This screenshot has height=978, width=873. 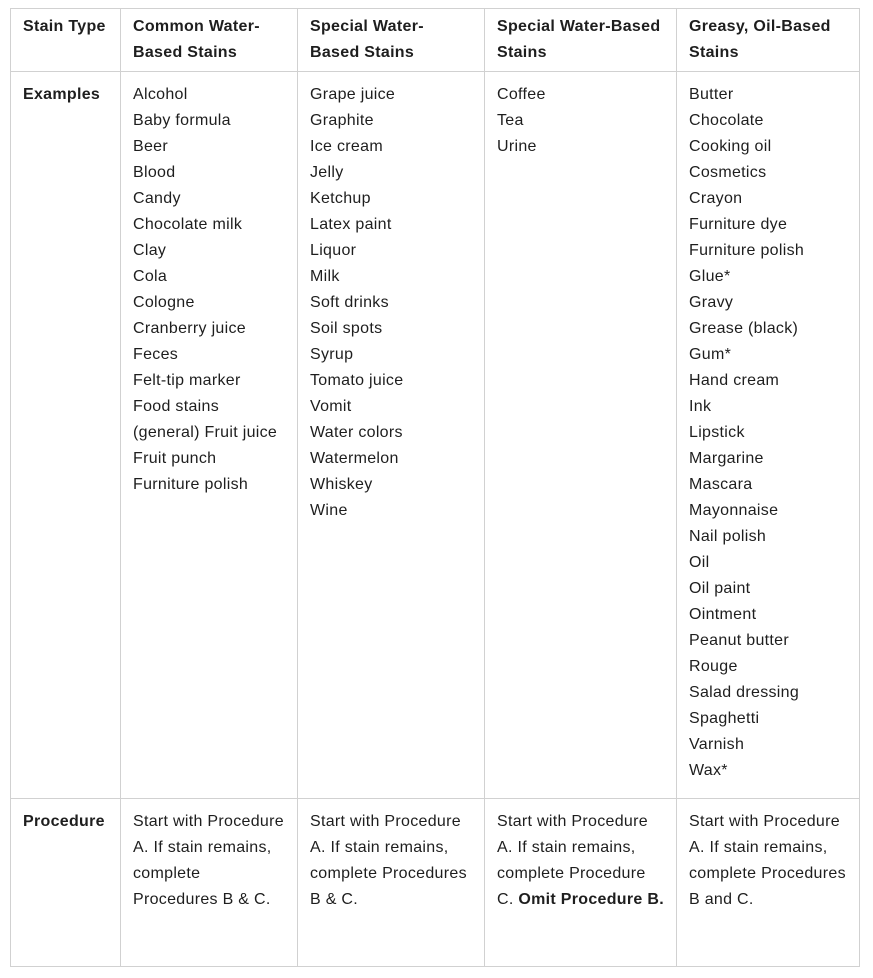 What do you see at coordinates (720, 588) in the screenshot?
I see `list-item: Oil paint` at bounding box center [720, 588].